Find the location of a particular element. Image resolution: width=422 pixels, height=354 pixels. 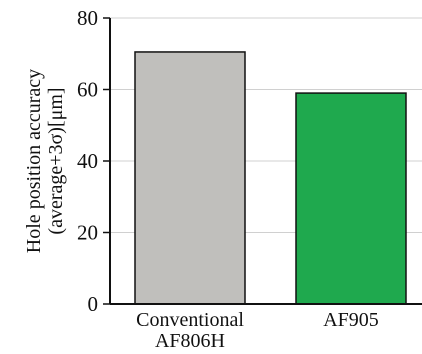

category-label: AF806H is located at coordinates (190, 341).